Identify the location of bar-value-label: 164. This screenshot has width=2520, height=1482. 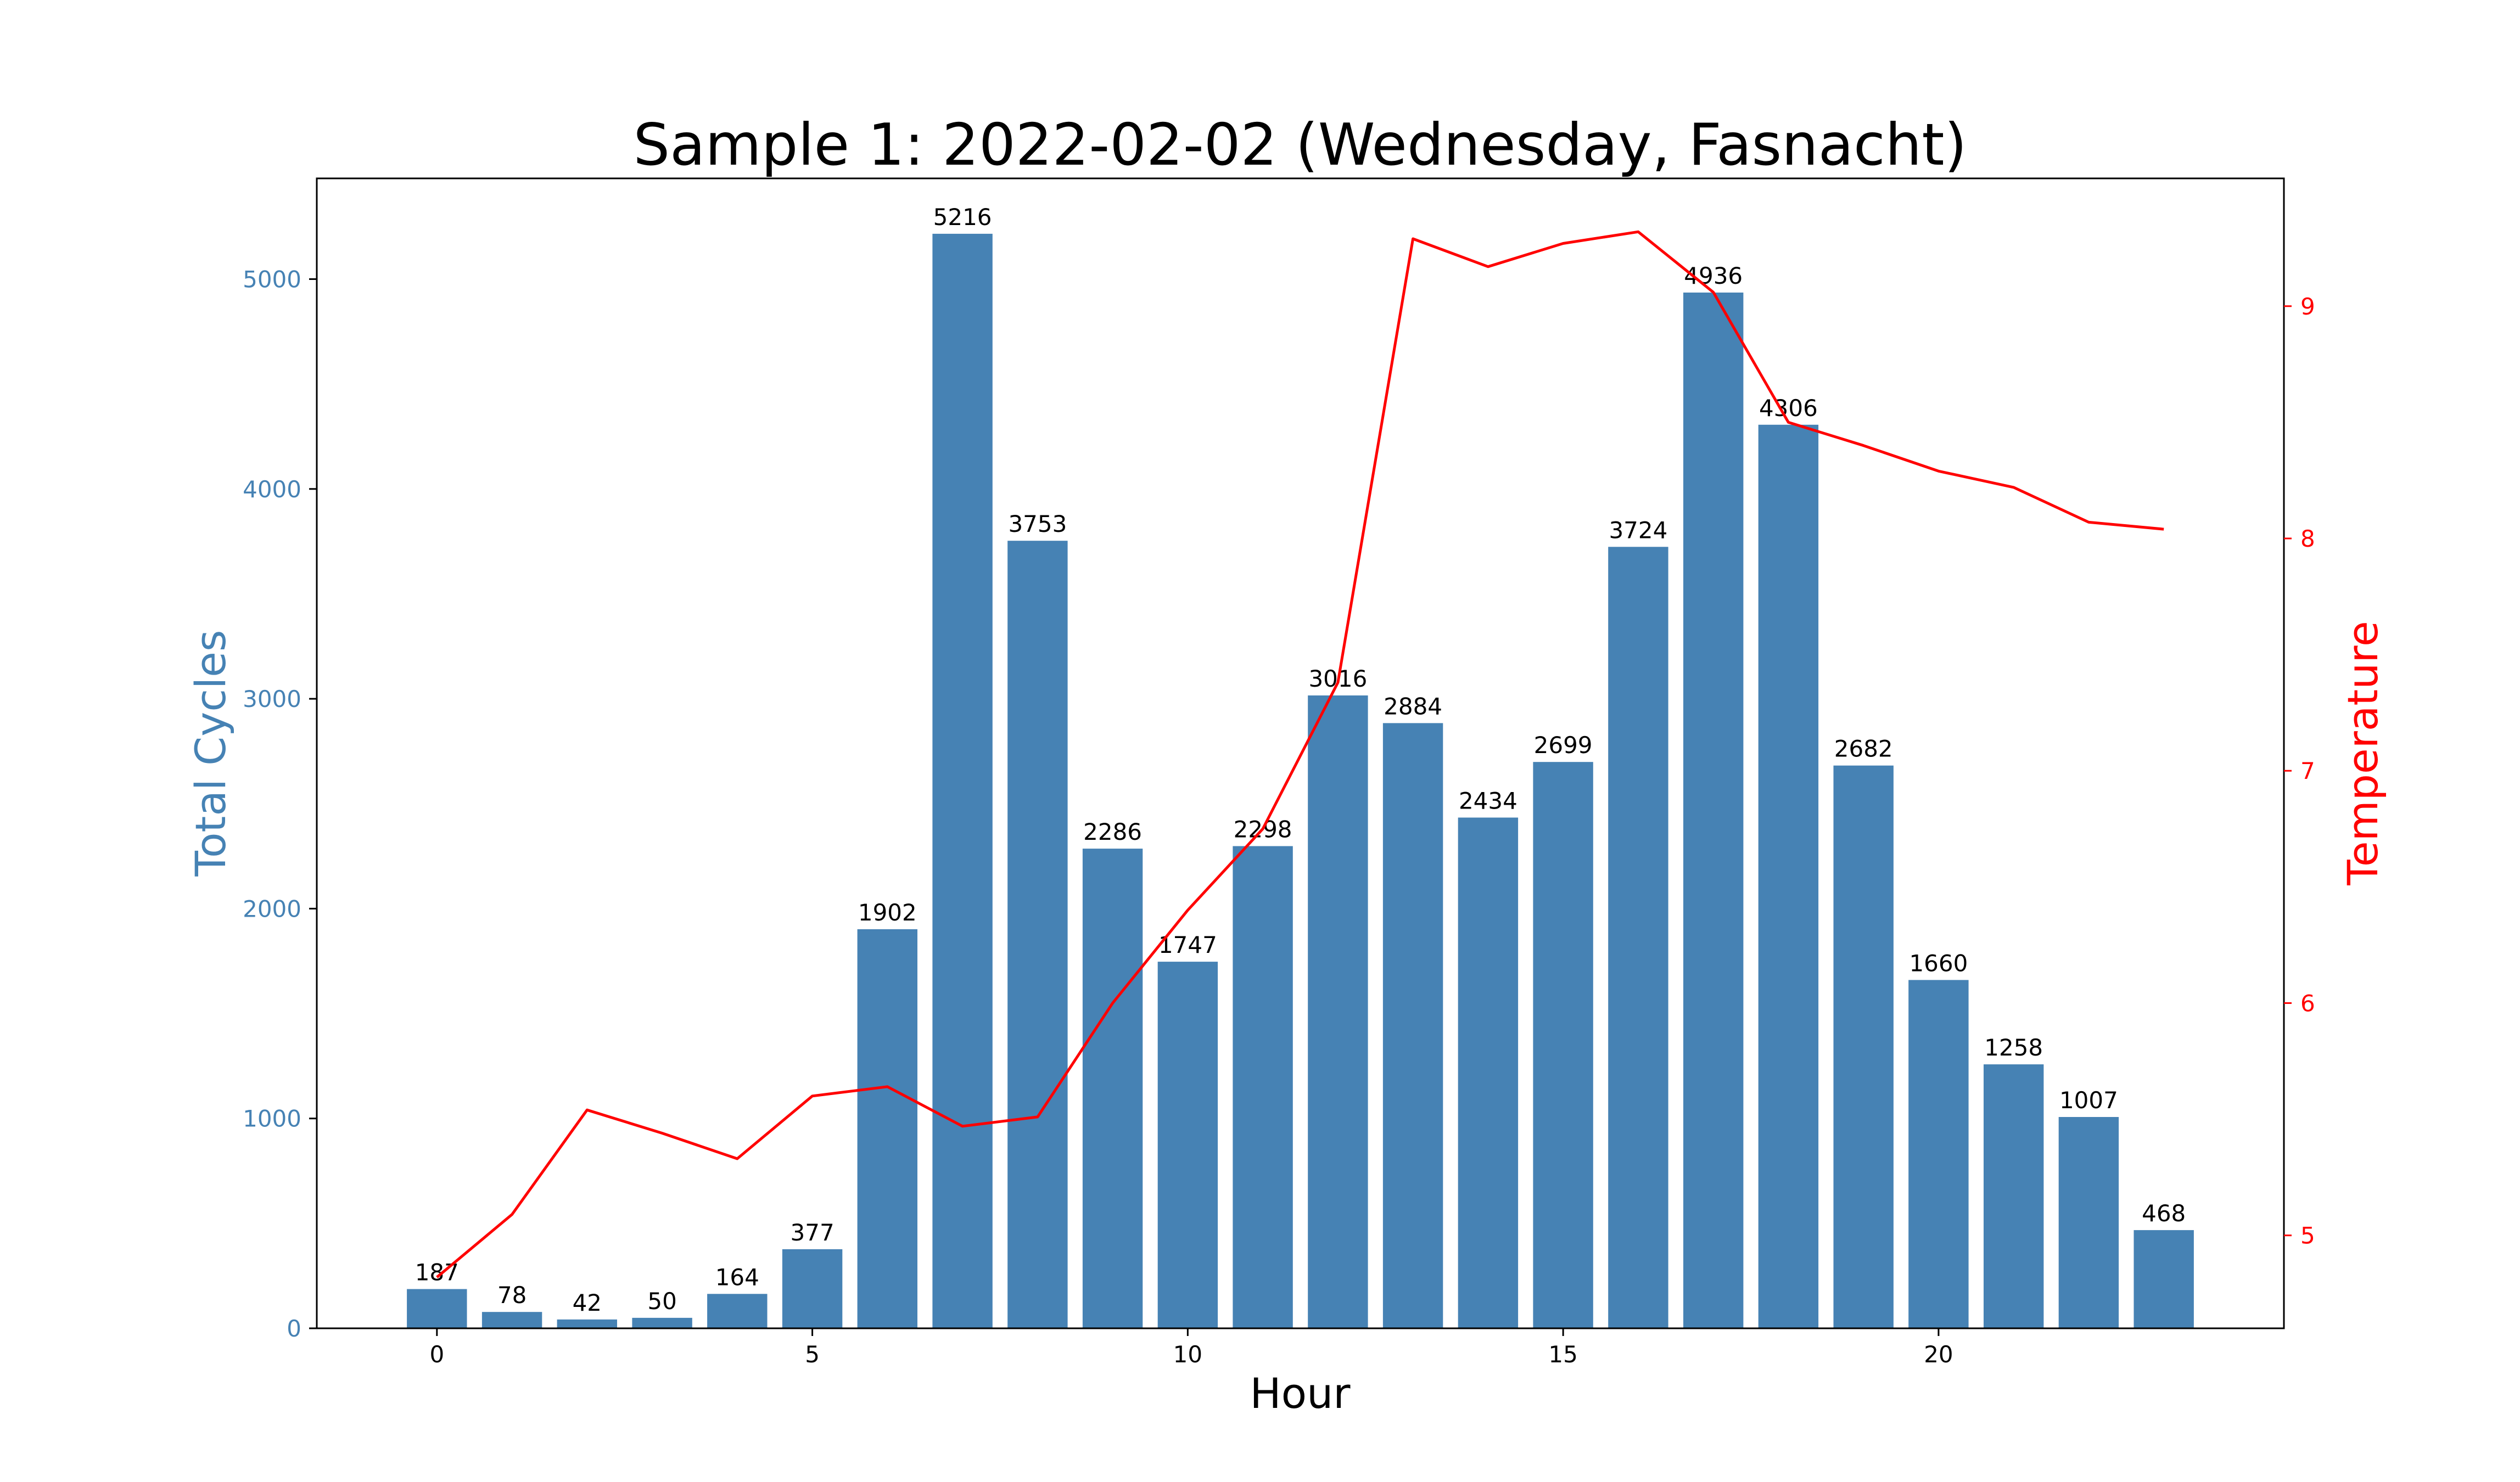
(737, 1277).